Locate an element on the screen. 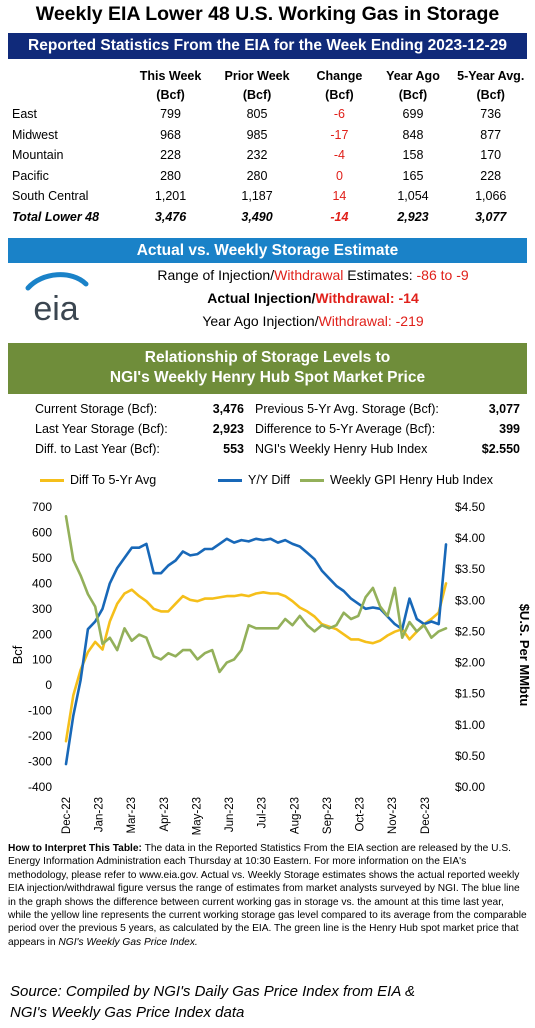 The height and width of the screenshot is (1028, 535). col-header: 5-Year Avg. is located at coordinates (491, 75).